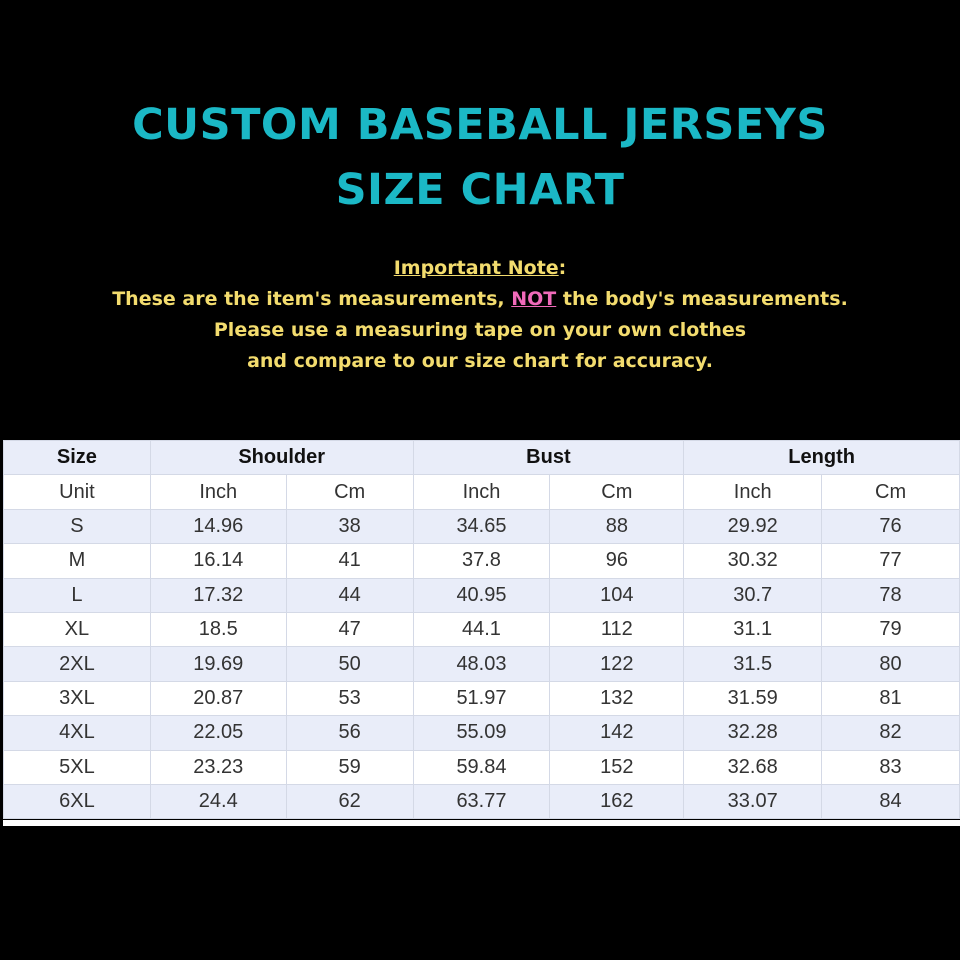 Image resolution: width=960 pixels, height=960 pixels. I want to click on measurement-cell: 96, so click(617, 561).